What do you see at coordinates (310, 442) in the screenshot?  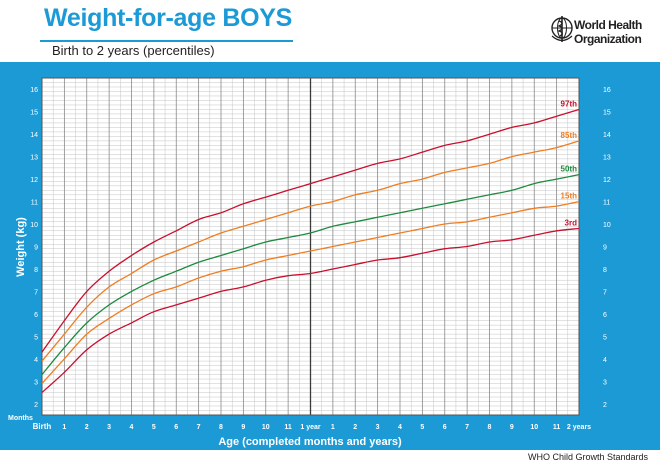 I see `x-axis-label: Age (completed months and years)` at bounding box center [310, 442].